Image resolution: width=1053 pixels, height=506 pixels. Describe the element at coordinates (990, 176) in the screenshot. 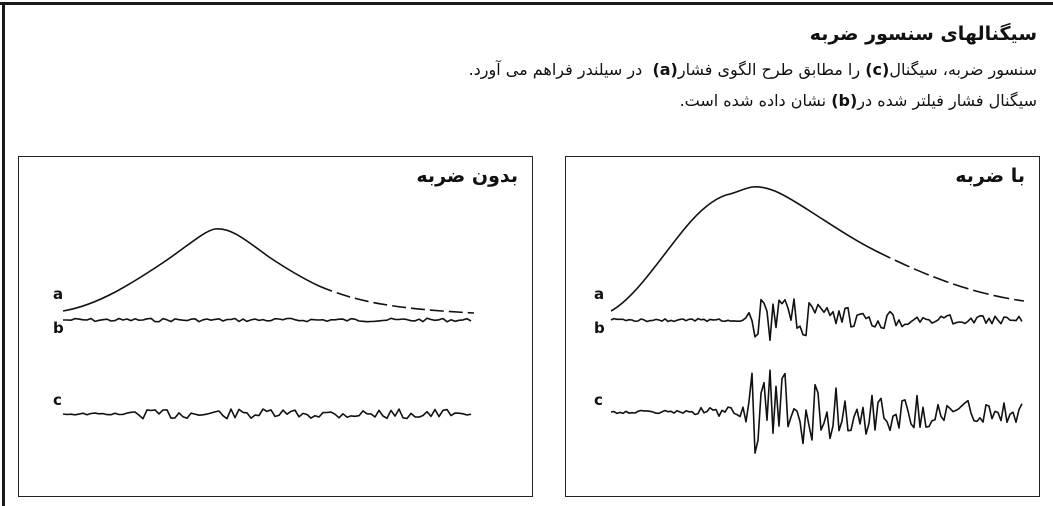

I see `panel-knock-title: با ضربه` at that location.